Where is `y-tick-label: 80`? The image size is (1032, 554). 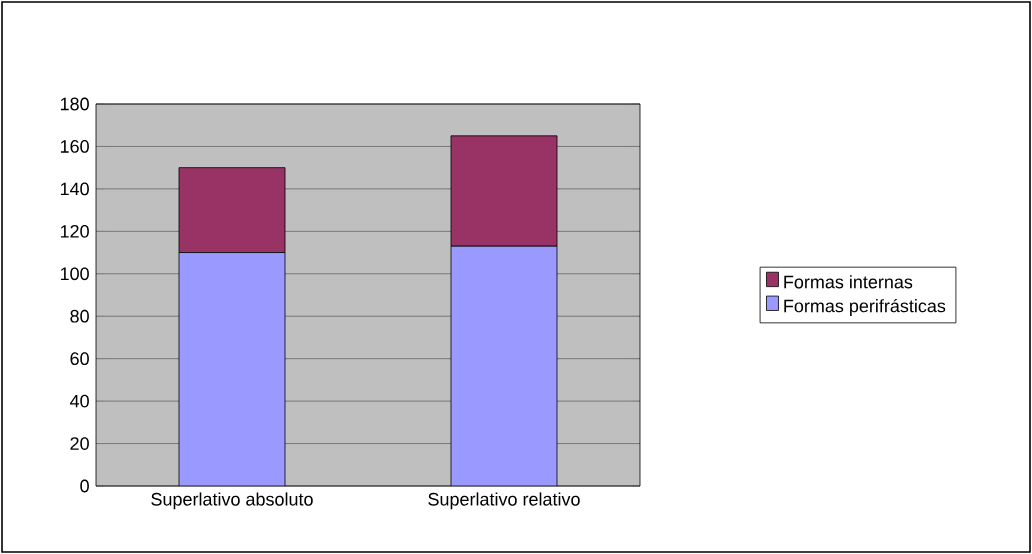
y-tick-label: 80 is located at coordinates (79, 316).